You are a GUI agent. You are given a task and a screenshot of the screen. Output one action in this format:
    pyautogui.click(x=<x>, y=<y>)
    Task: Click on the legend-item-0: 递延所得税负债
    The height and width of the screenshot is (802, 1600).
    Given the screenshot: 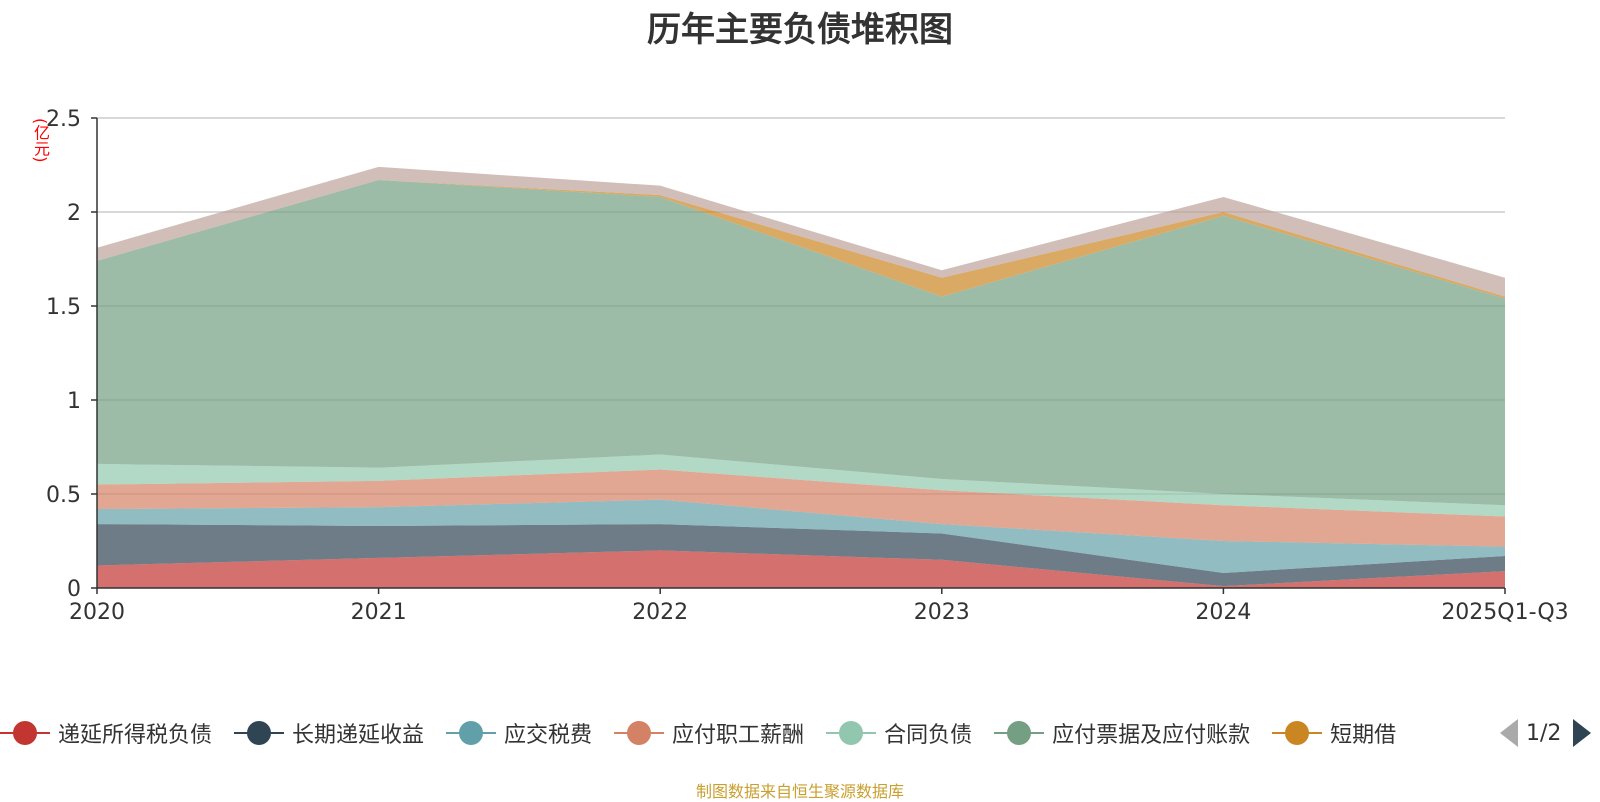 What is the action you would take?
    pyautogui.click(x=106, y=733)
    